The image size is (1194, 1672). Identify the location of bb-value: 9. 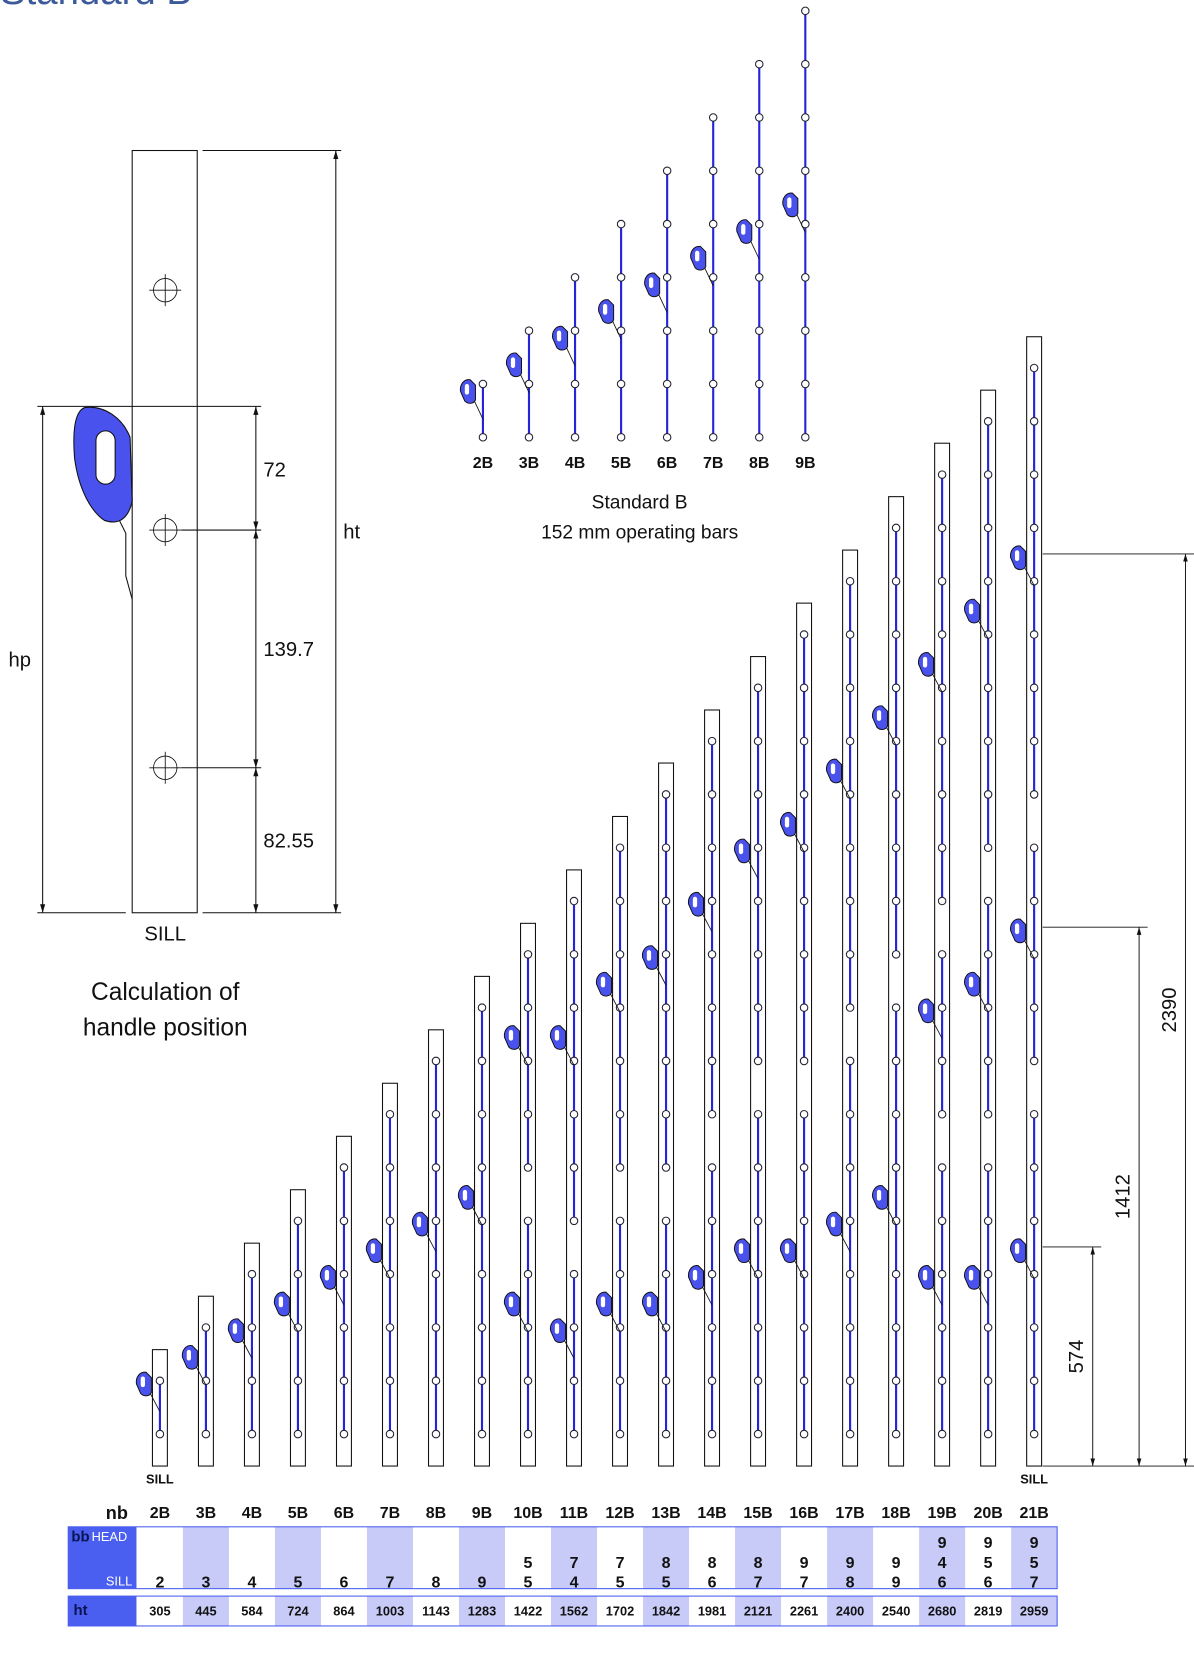
(850, 1563).